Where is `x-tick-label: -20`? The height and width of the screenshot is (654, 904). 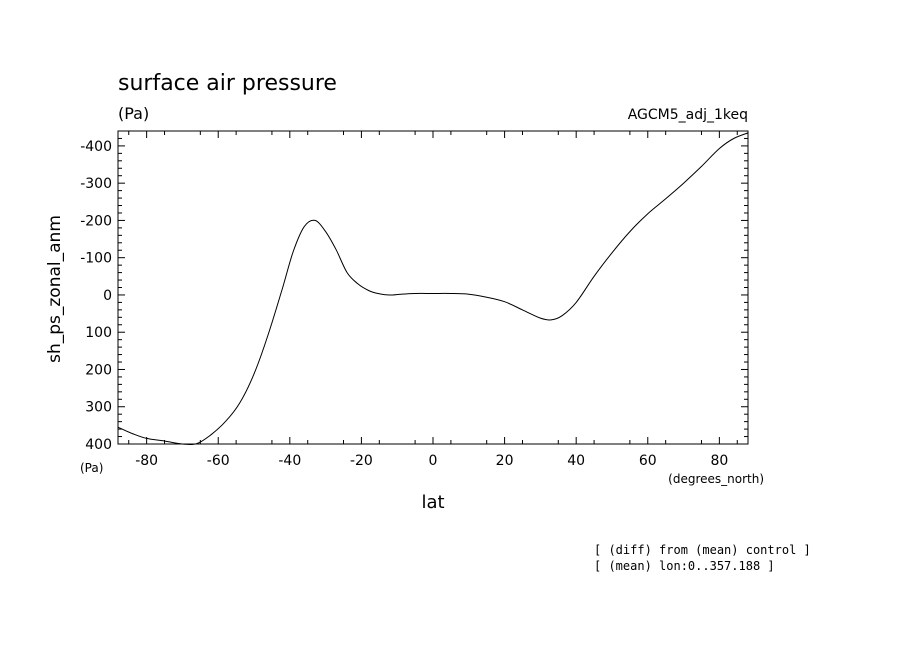
x-tick-label: -20 is located at coordinates (361, 461).